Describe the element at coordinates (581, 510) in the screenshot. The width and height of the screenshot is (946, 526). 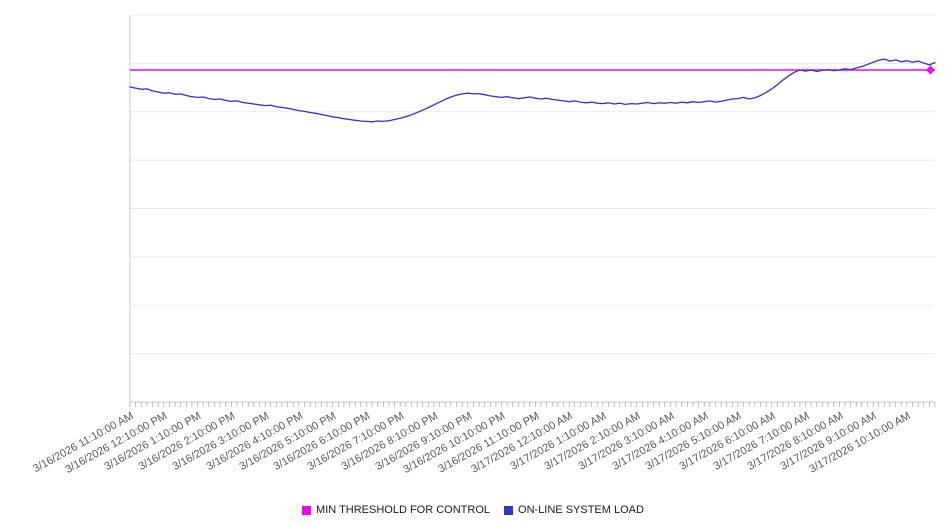
I see `legend-label-load: ON-LINE SYSTEM LOAD` at that location.